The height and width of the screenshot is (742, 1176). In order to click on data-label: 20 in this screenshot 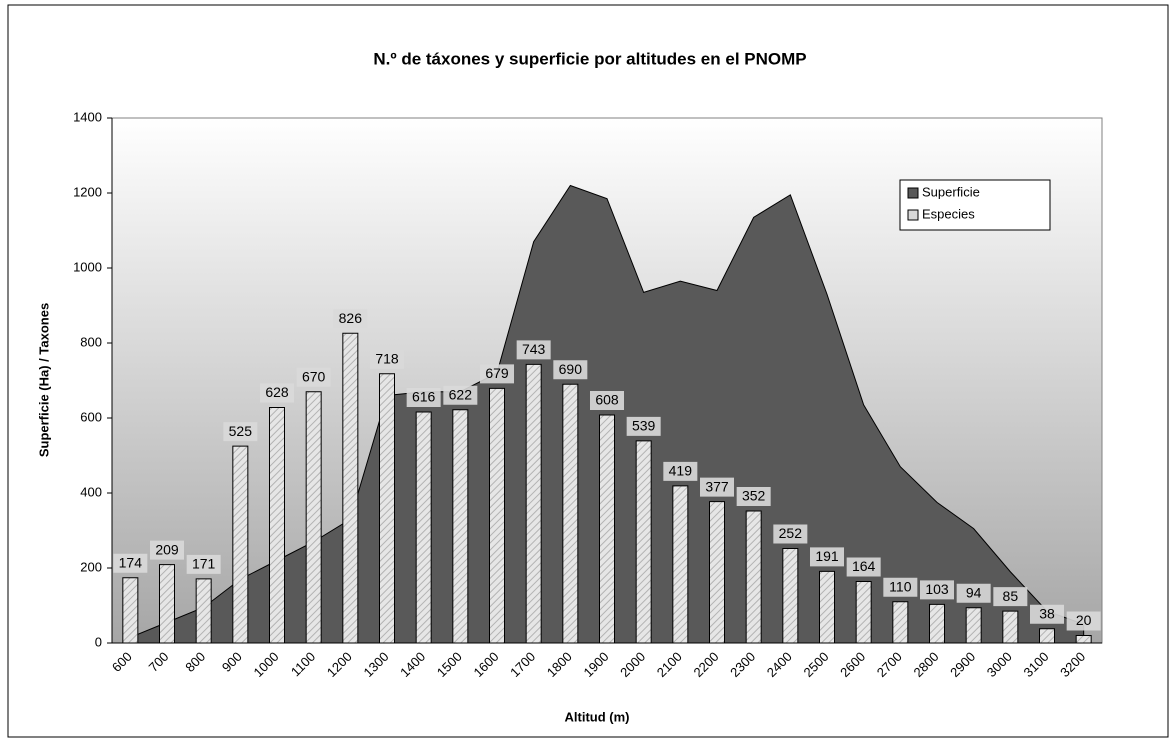, I will do `click(1084, 620)`.